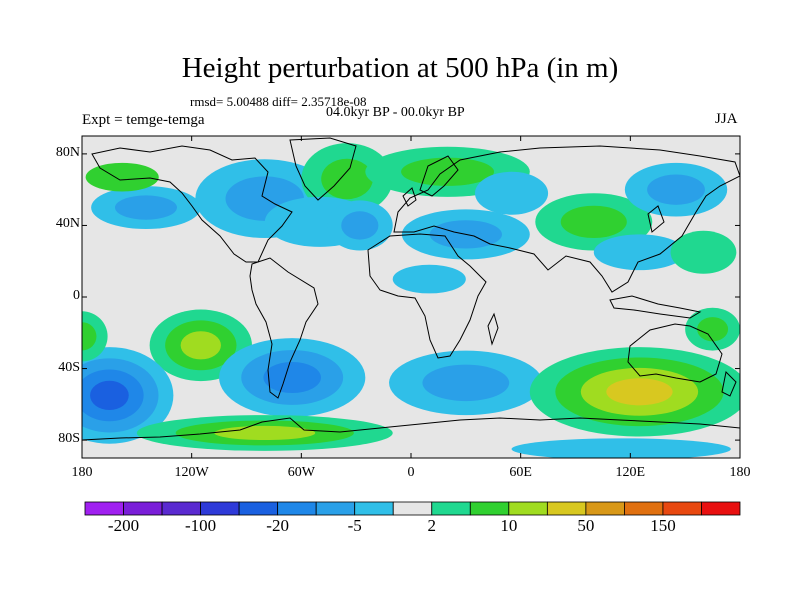 This screenshot has width=800, height=600. What do you see at coordinates (400, 68) in the screenshot?
I see `figure-title: Height perturbation at 500 hPa (in m)` at bounding box center [400, 68].